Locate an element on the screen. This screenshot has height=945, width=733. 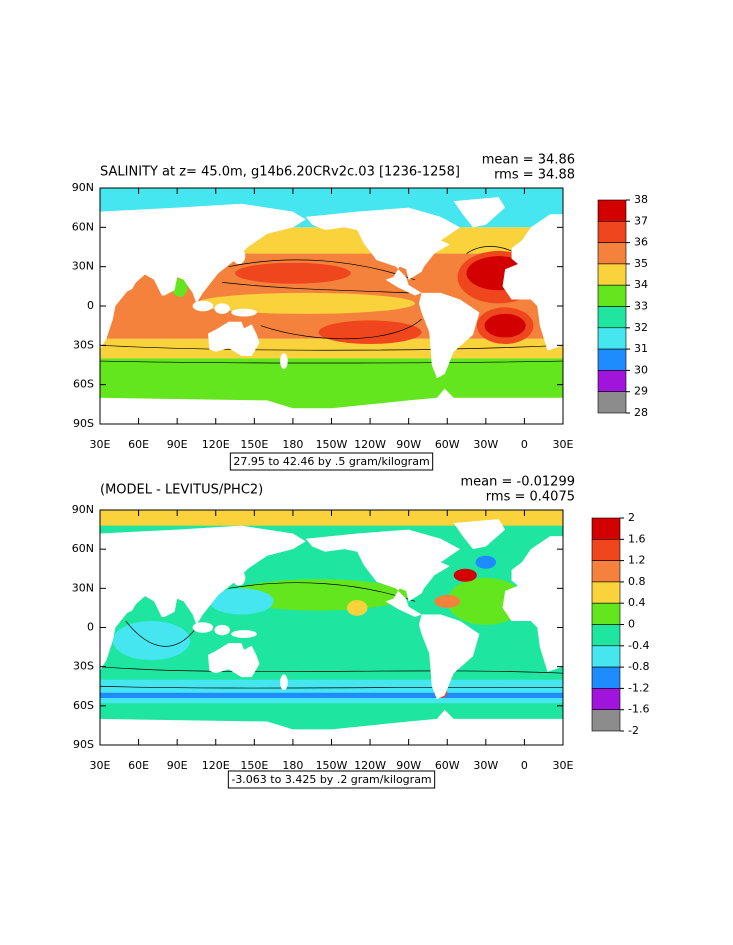
colorbar-label: 31 is located at coordinates (641, 348).